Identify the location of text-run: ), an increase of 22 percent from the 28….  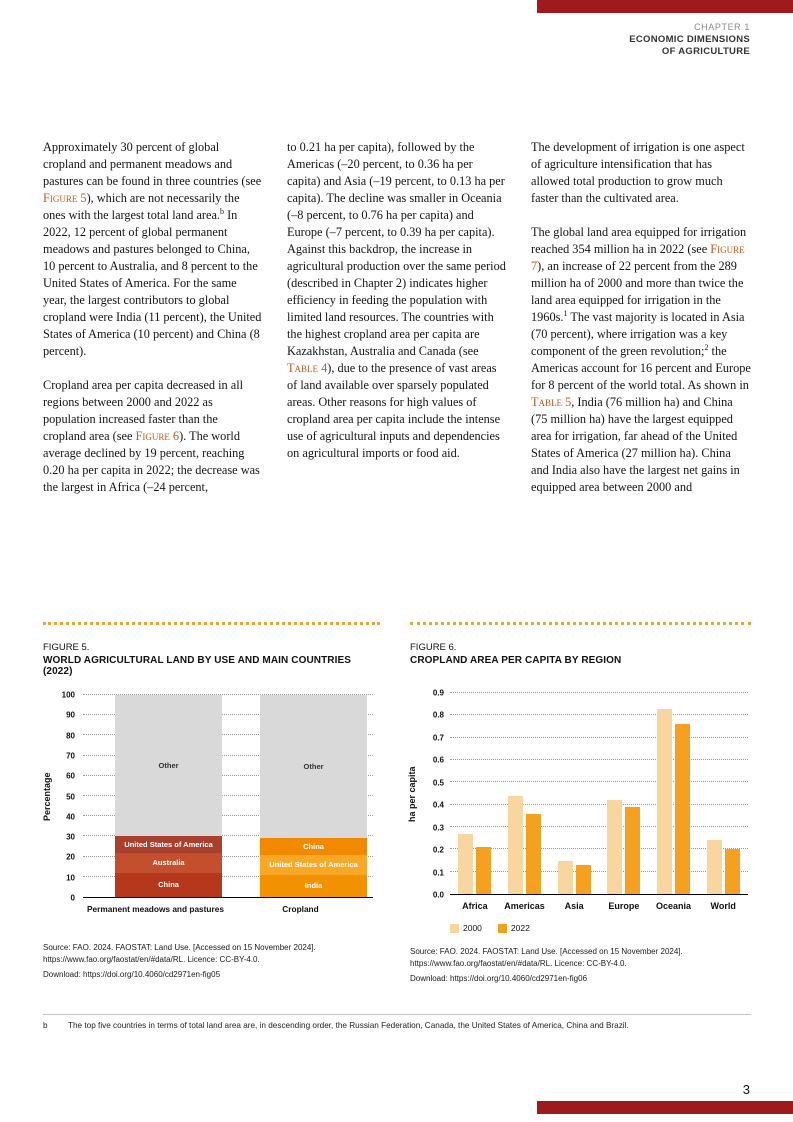
(637, 291).